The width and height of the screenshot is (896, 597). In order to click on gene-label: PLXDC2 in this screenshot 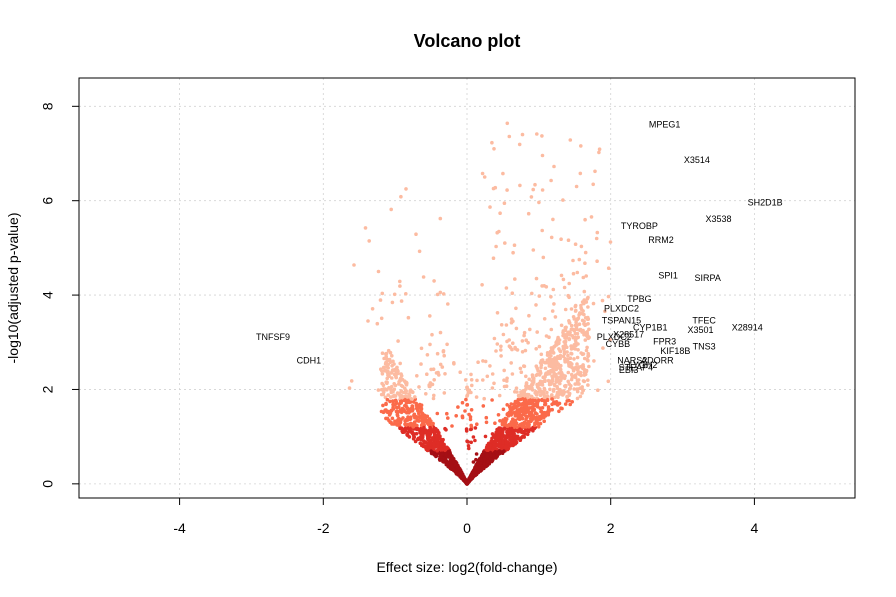, I will do `click(621, 309)`.